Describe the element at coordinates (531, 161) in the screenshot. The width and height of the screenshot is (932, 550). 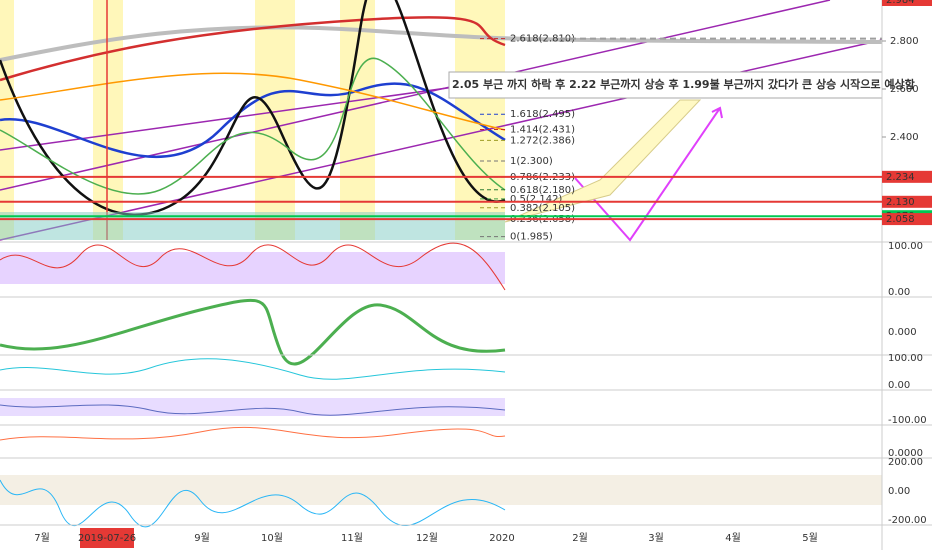
I see `fib-label: 1(2.300)` at that location.